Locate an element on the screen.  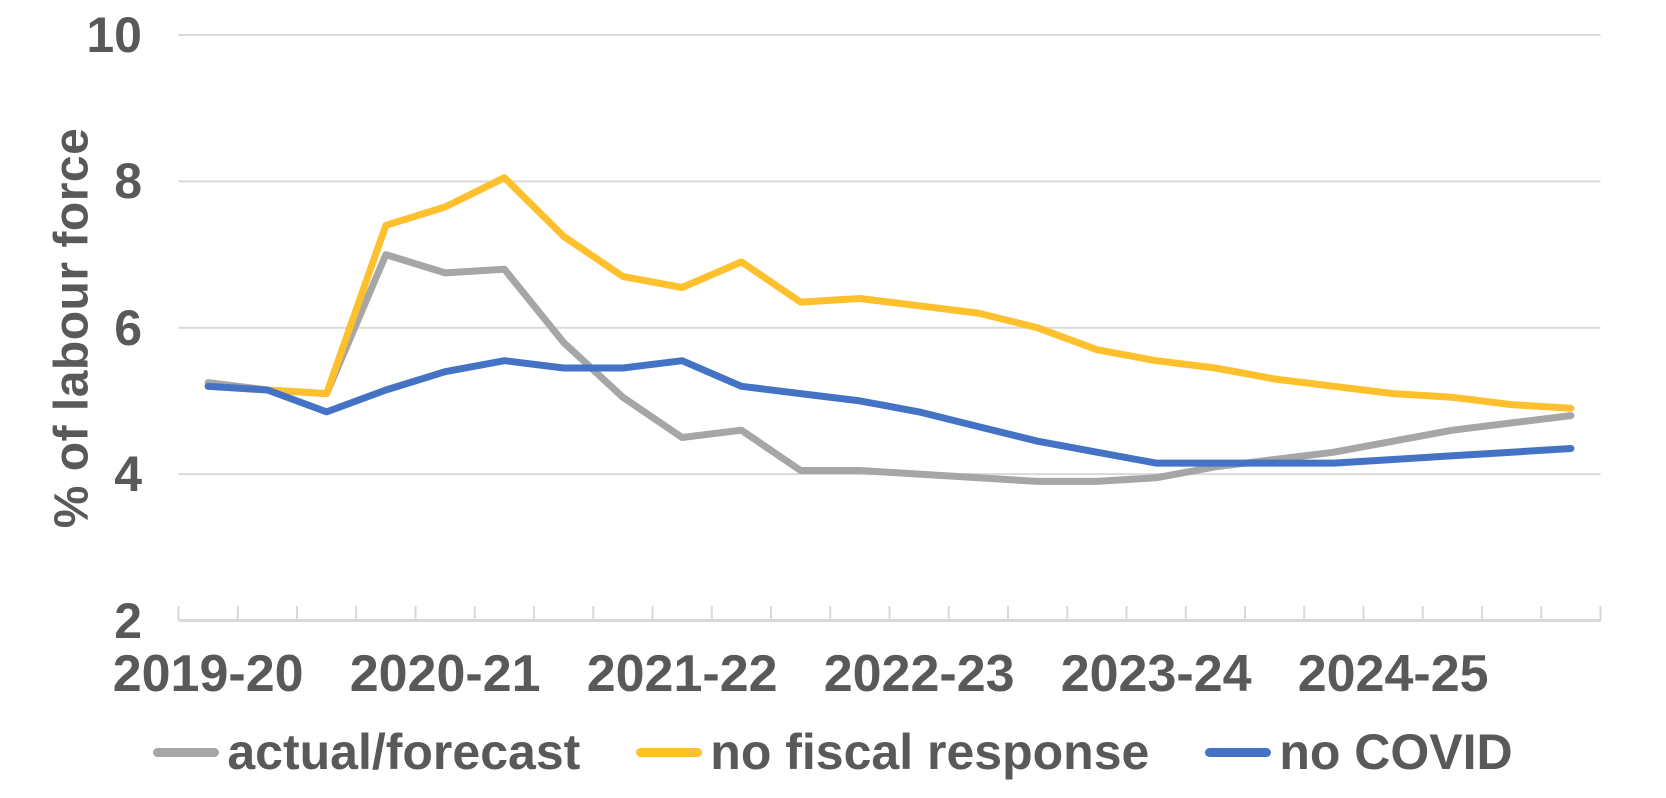
y-tick-label-4: 4 is located at coordinates (128, 474).